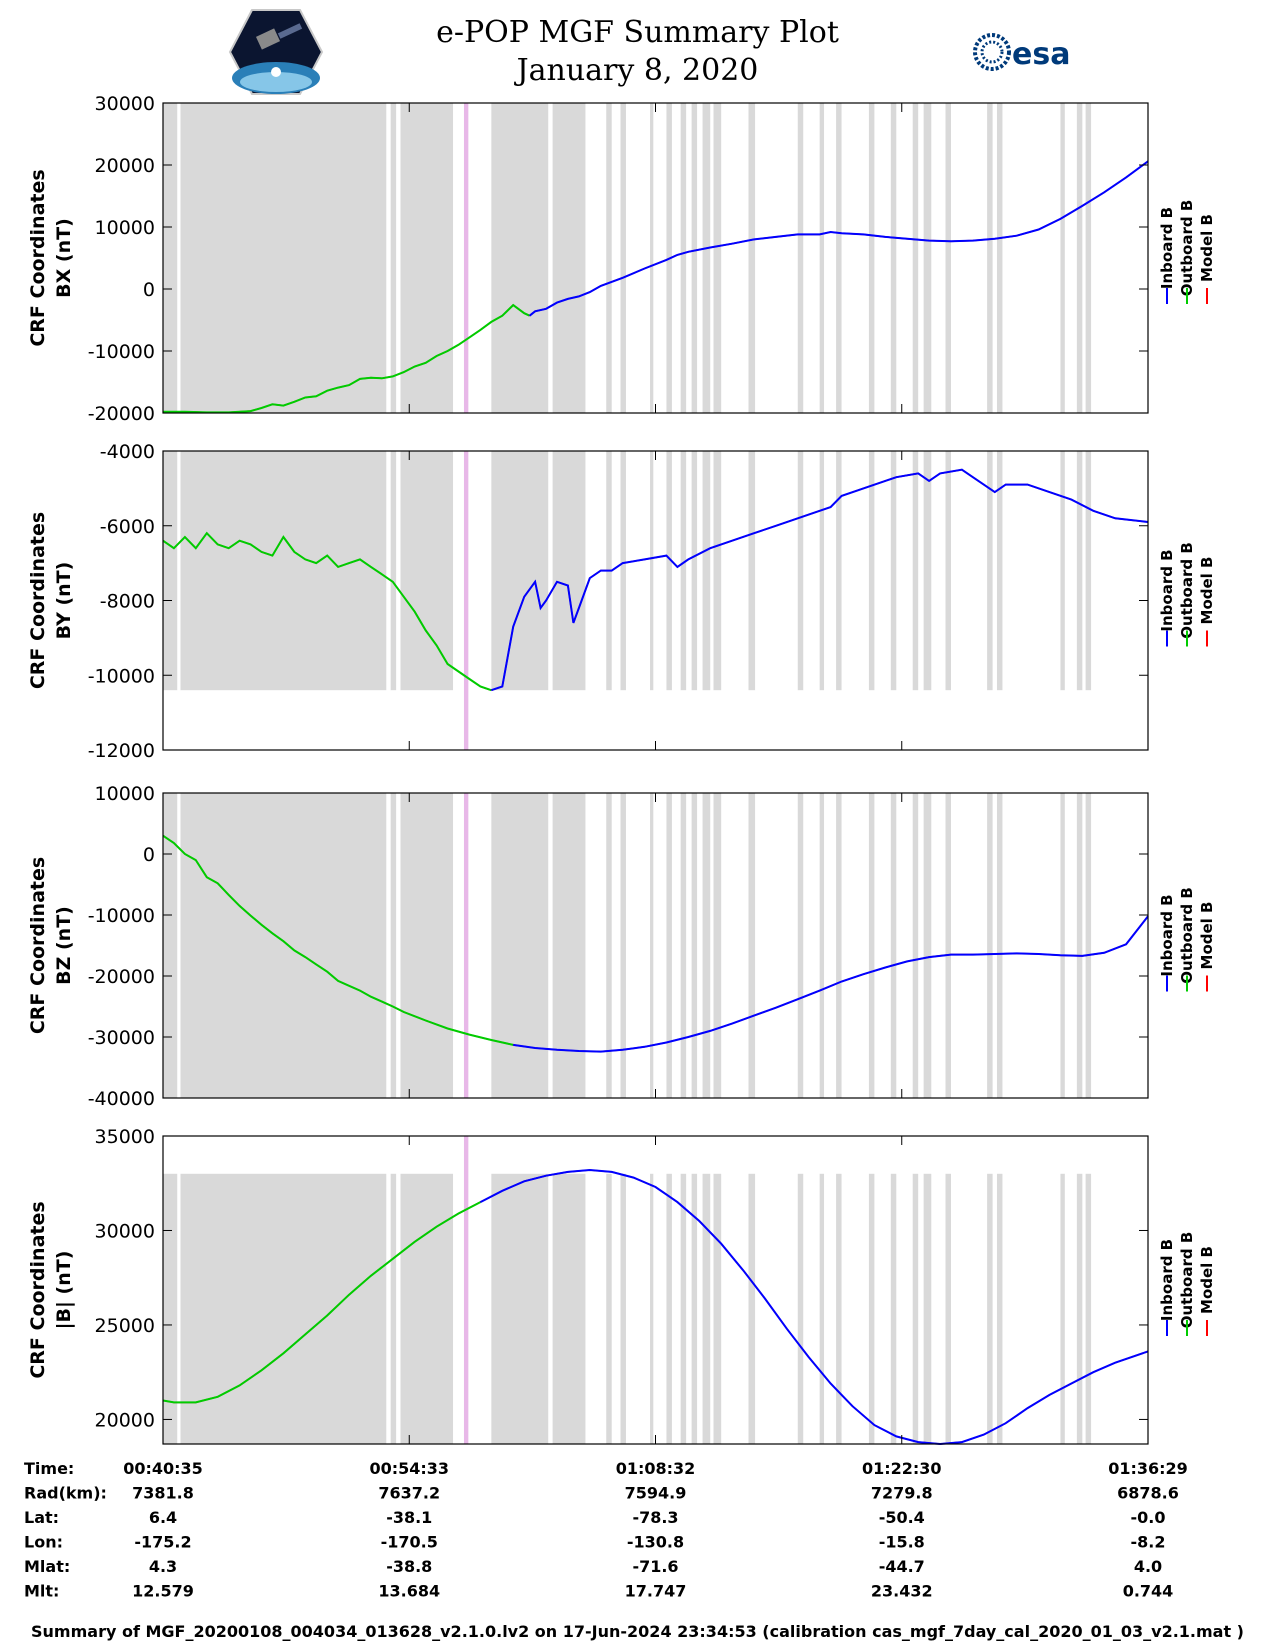 This screenshot has width=1275, height=1650. I want to click on y-tick-label: -40000, so click(121, 1099).